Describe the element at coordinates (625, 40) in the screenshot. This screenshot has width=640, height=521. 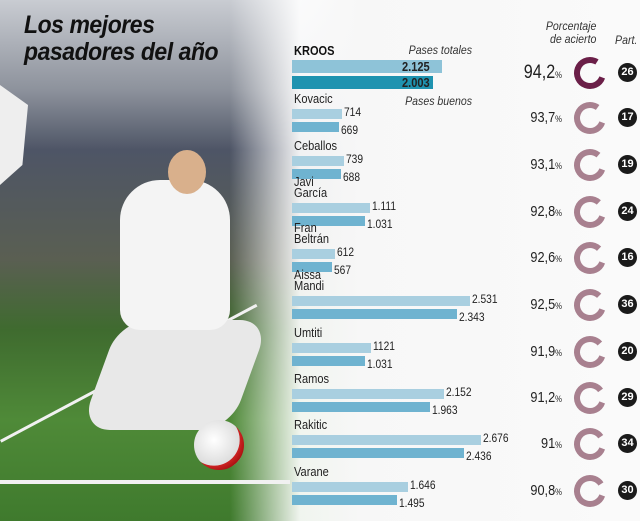
I see `header-partidos: Part.` at that location.